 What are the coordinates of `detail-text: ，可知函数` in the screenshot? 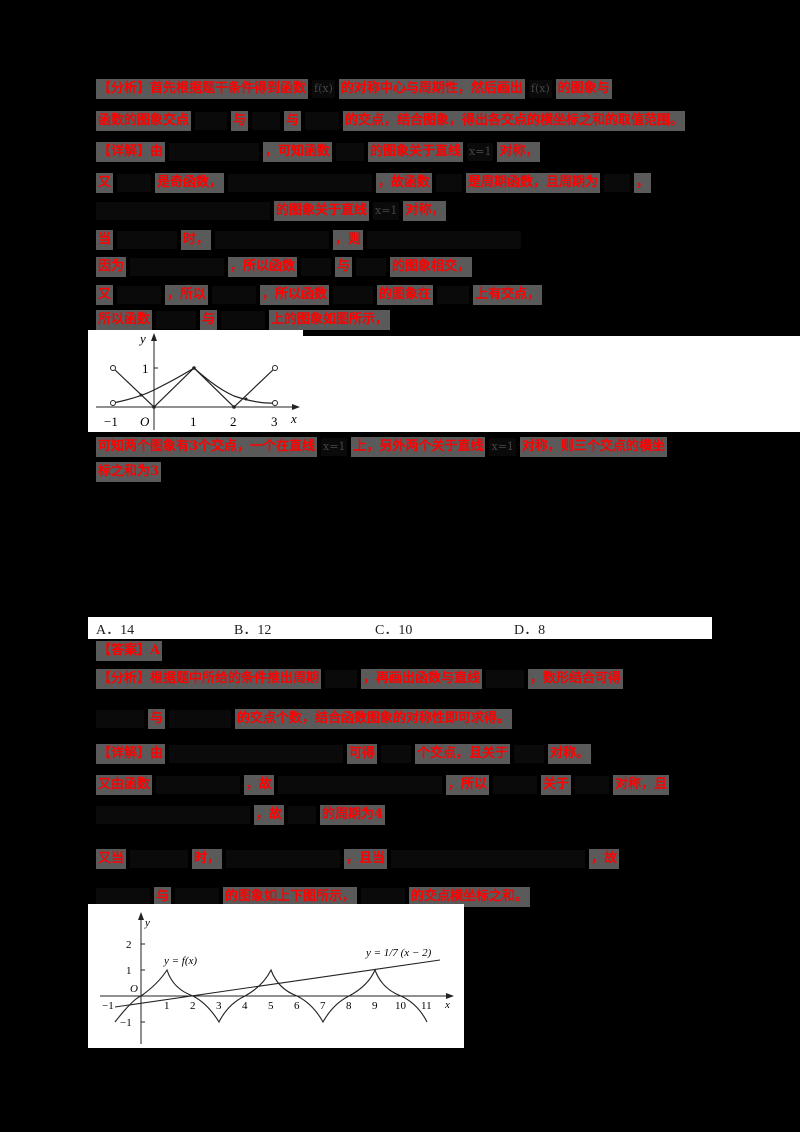 It's located at (298, 152).